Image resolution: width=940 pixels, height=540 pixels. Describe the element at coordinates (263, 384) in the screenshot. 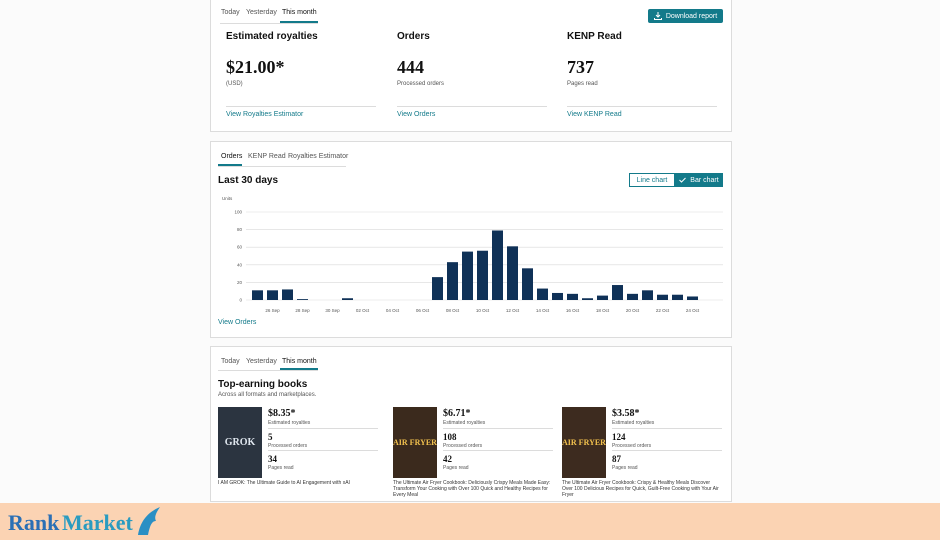

I see `books-heading: Top-earning books` at that location.